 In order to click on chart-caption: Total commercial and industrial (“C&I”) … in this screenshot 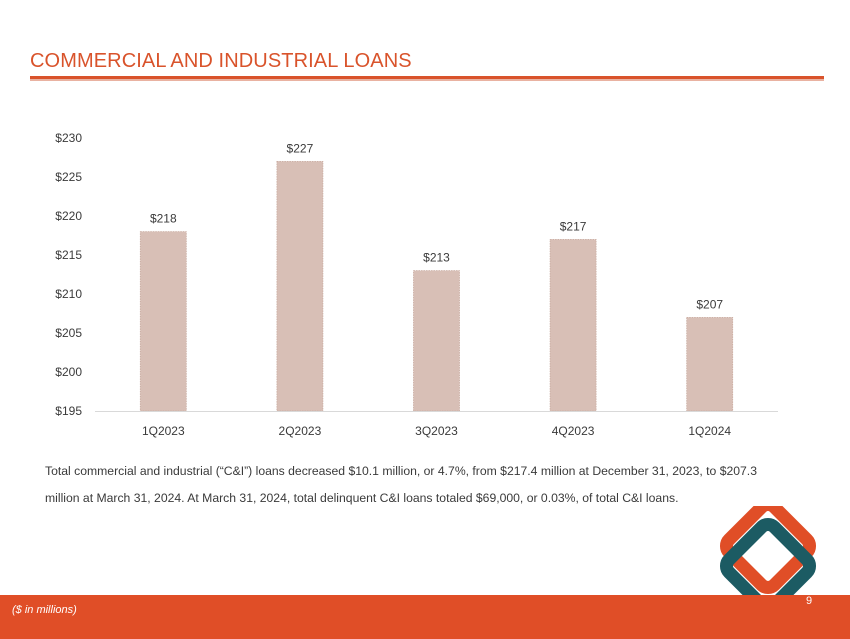, I will do `click(401, 484)`.